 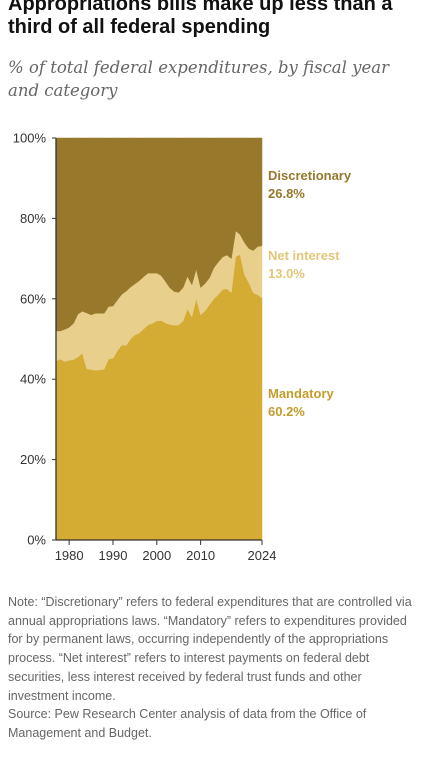 What do you see at coordinates (33, 218) in the screenshot?
I see `y-tick-label: 80%` at bounding box center [33, 218].